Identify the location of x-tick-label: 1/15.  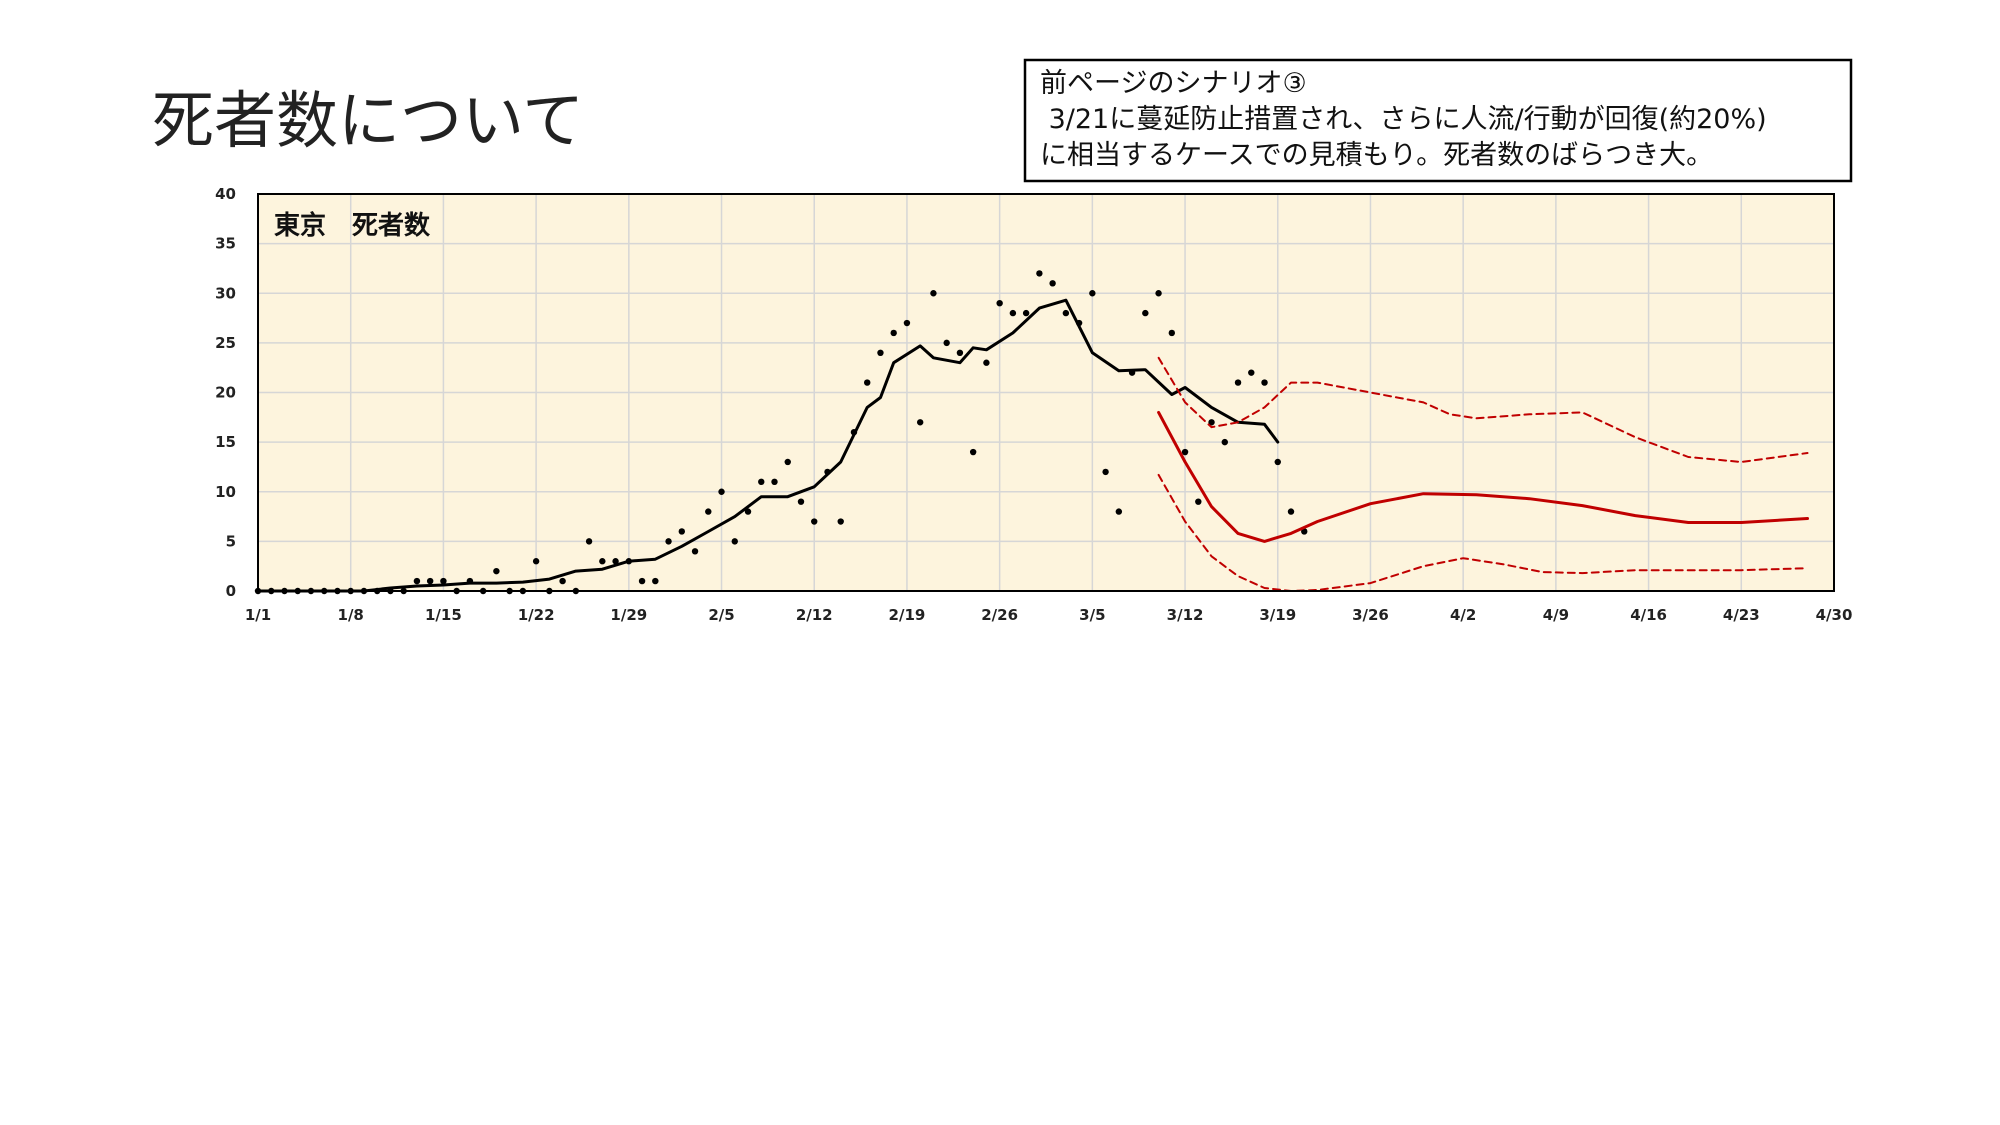
(443, 615).